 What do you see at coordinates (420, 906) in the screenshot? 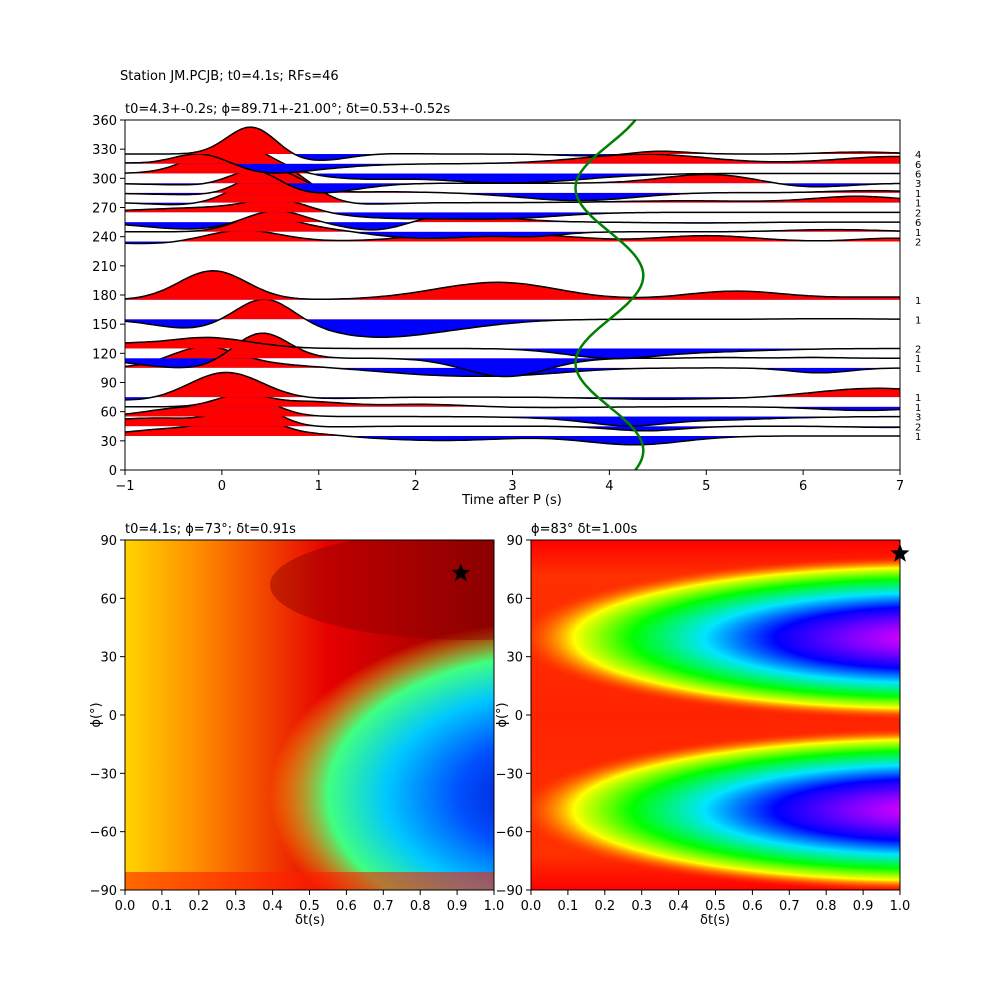
I see `x-tick-label: 0.8` at bounding box center [420, 906].